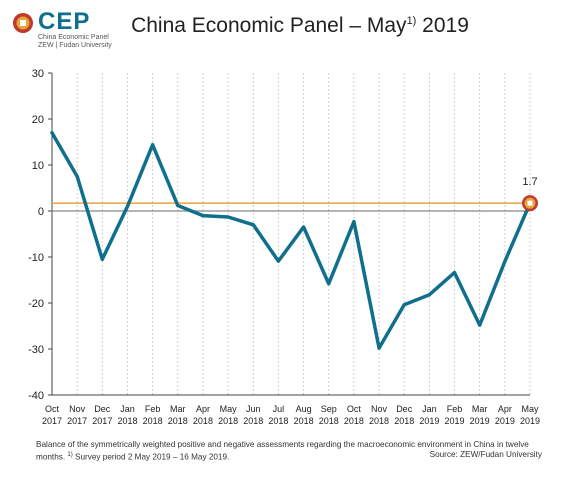  Describe the element at coordinates (77, 415) in the screenshot. I see `x-tick-label: Nov 2017` at that location.